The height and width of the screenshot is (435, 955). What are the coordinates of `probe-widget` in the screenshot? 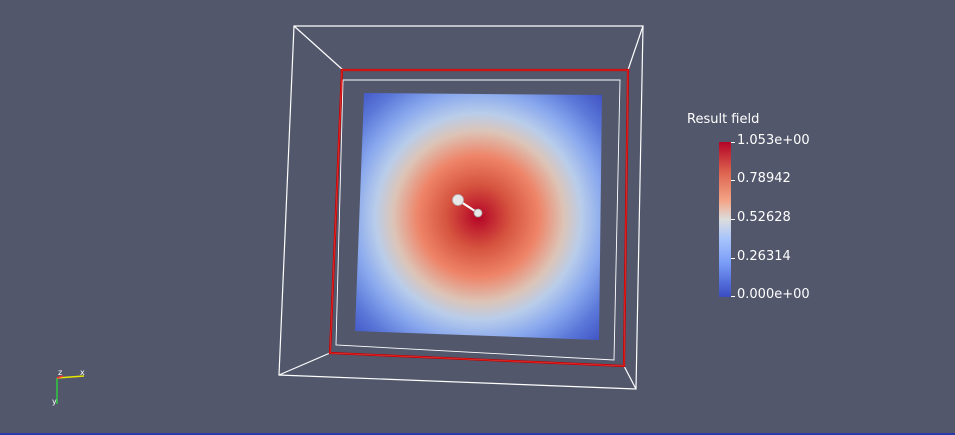 It's located at (467, 206).